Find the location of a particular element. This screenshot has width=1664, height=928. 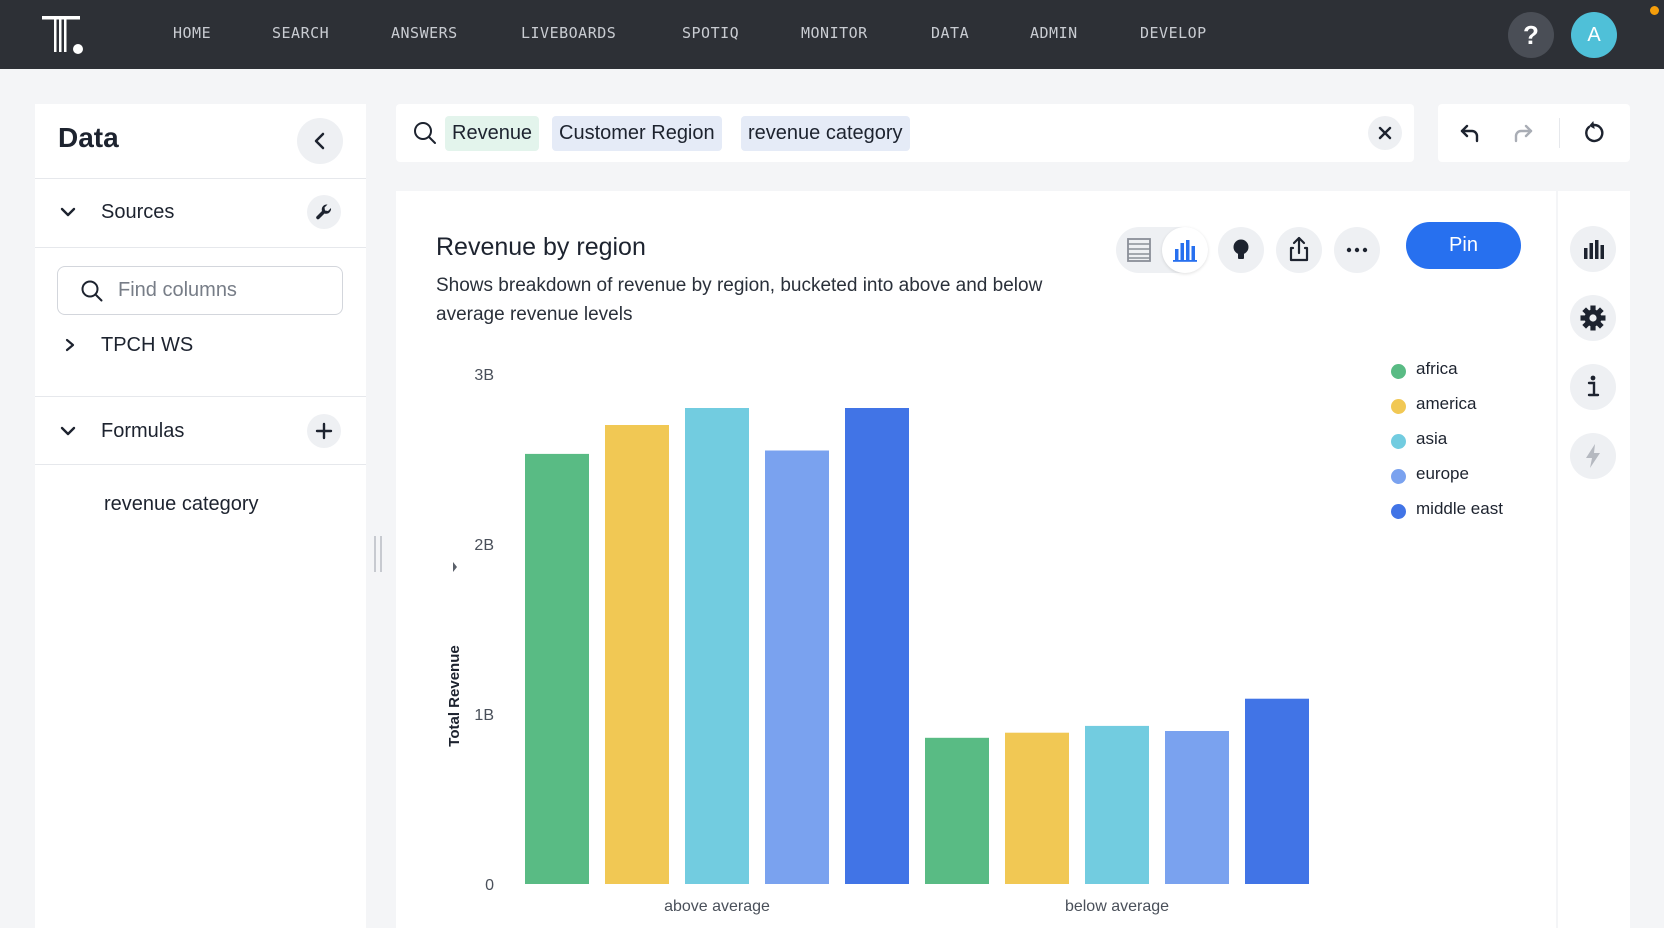

y-tick-label: 1B is located at coordinates (484, 715).